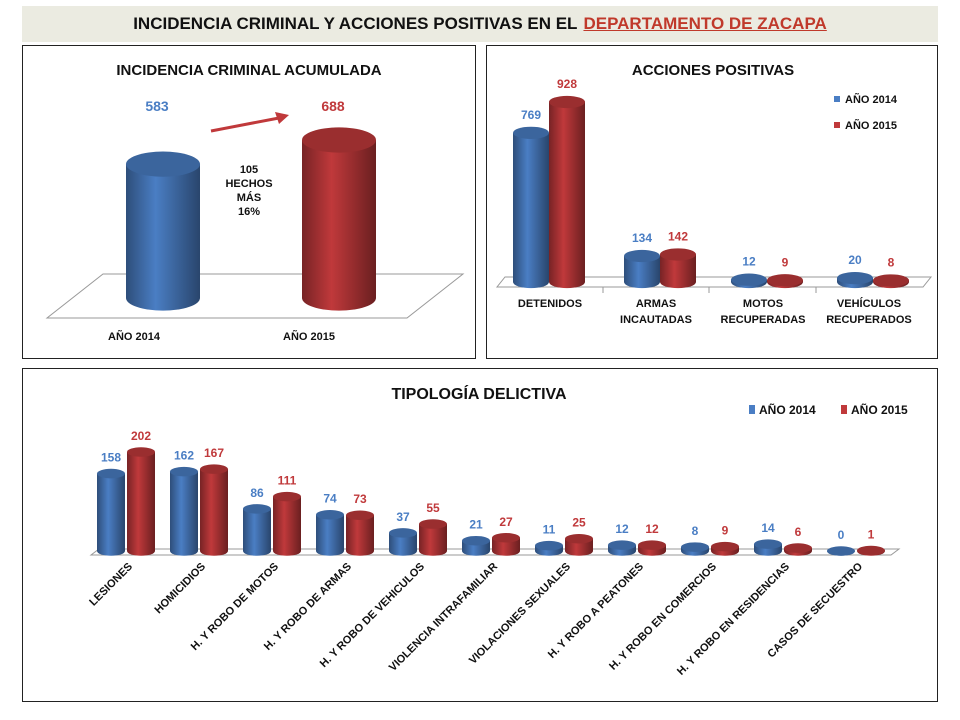  Describe the element at coordinates (871, 535) in the screenshot. I see `data-label-2015: 1` at that location.